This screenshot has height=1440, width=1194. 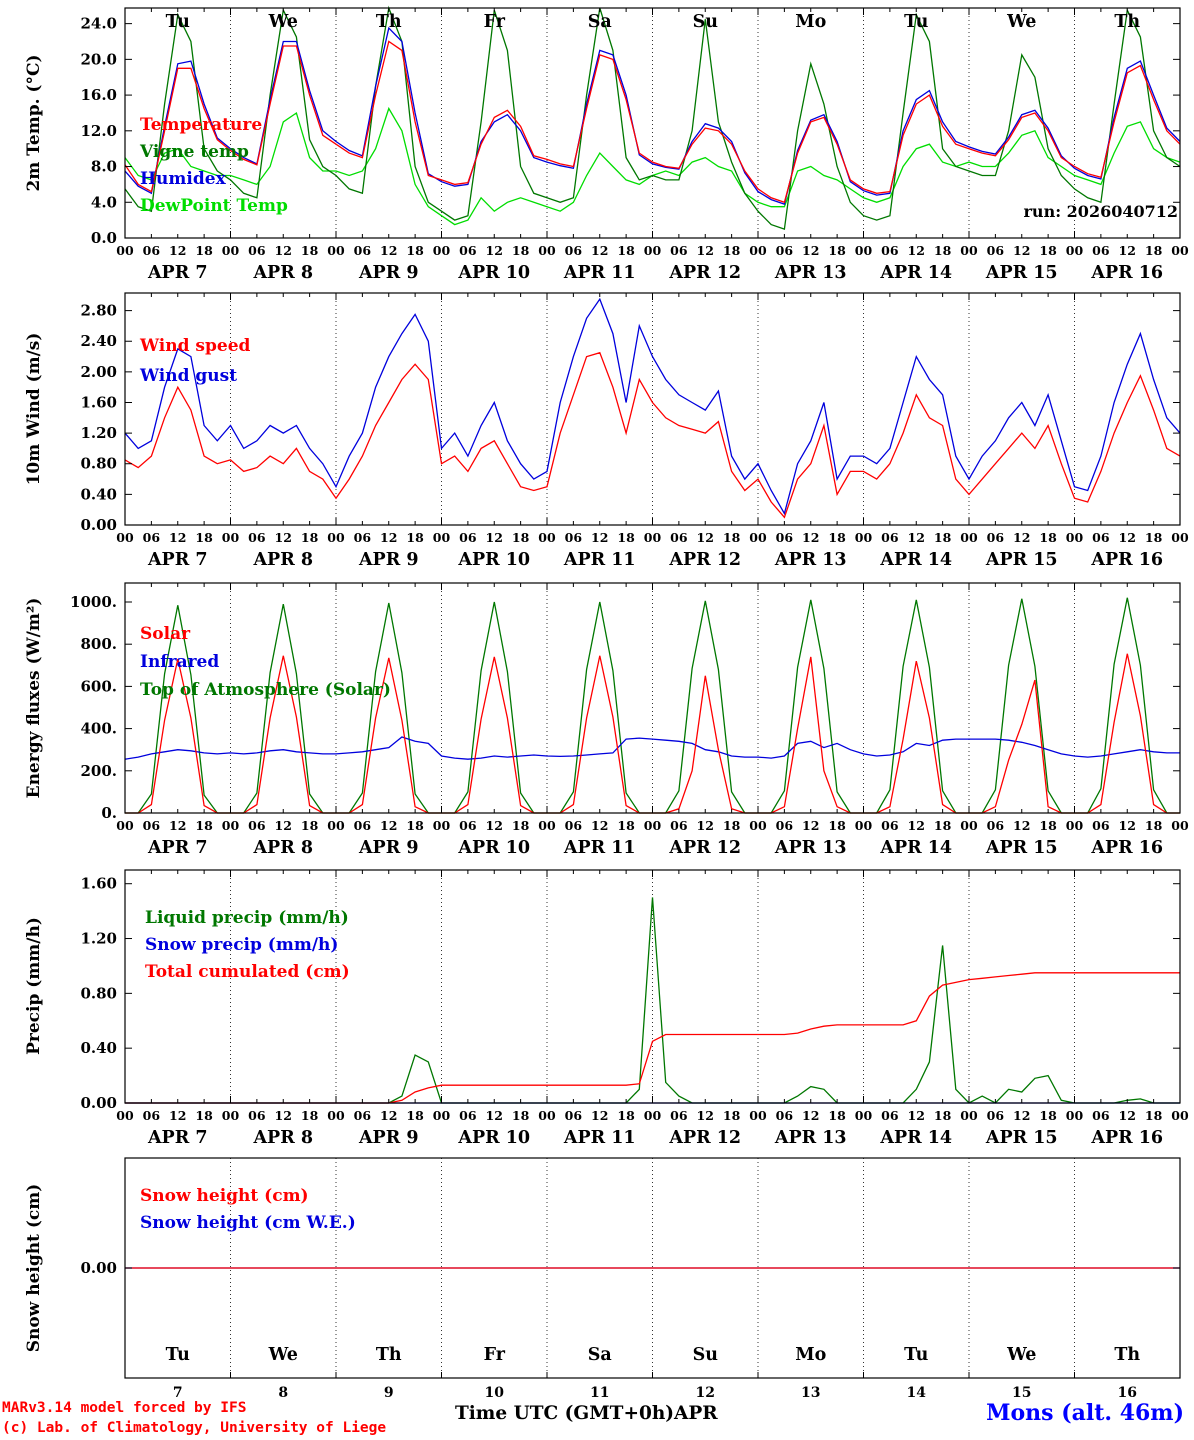 What do you see at coordinates (1126, 560) in the screenshot?
I see `date-label: APR 16` at bounding box center [1126, 560].